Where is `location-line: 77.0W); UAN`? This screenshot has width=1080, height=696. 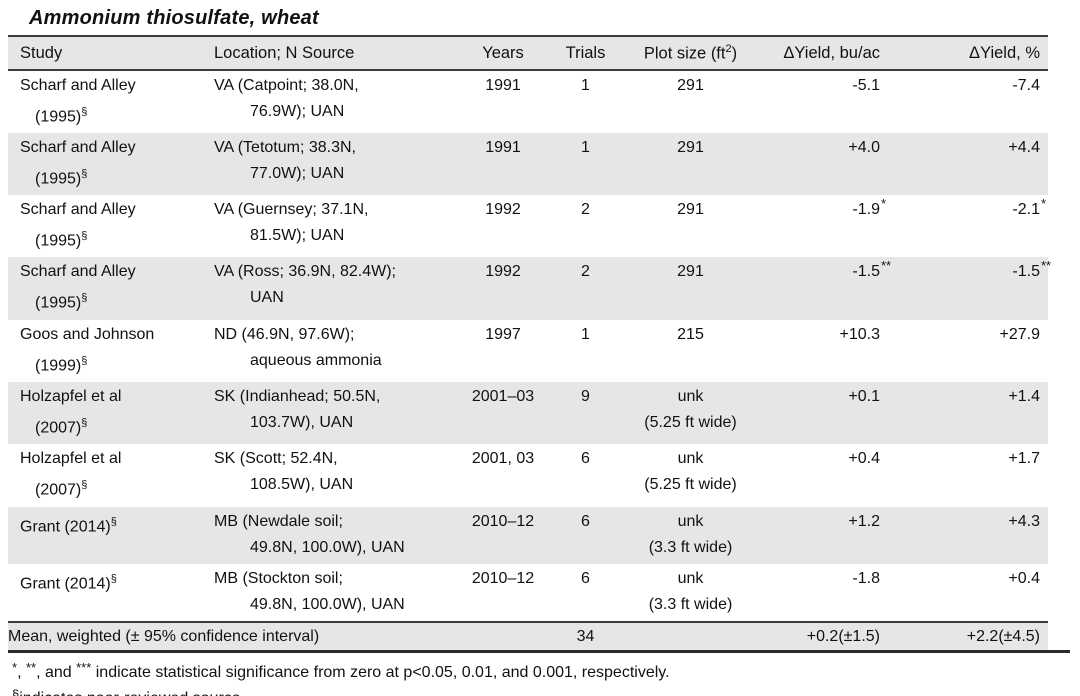
location-line: 77.0W); UAN is located at coordinates (297, 173).